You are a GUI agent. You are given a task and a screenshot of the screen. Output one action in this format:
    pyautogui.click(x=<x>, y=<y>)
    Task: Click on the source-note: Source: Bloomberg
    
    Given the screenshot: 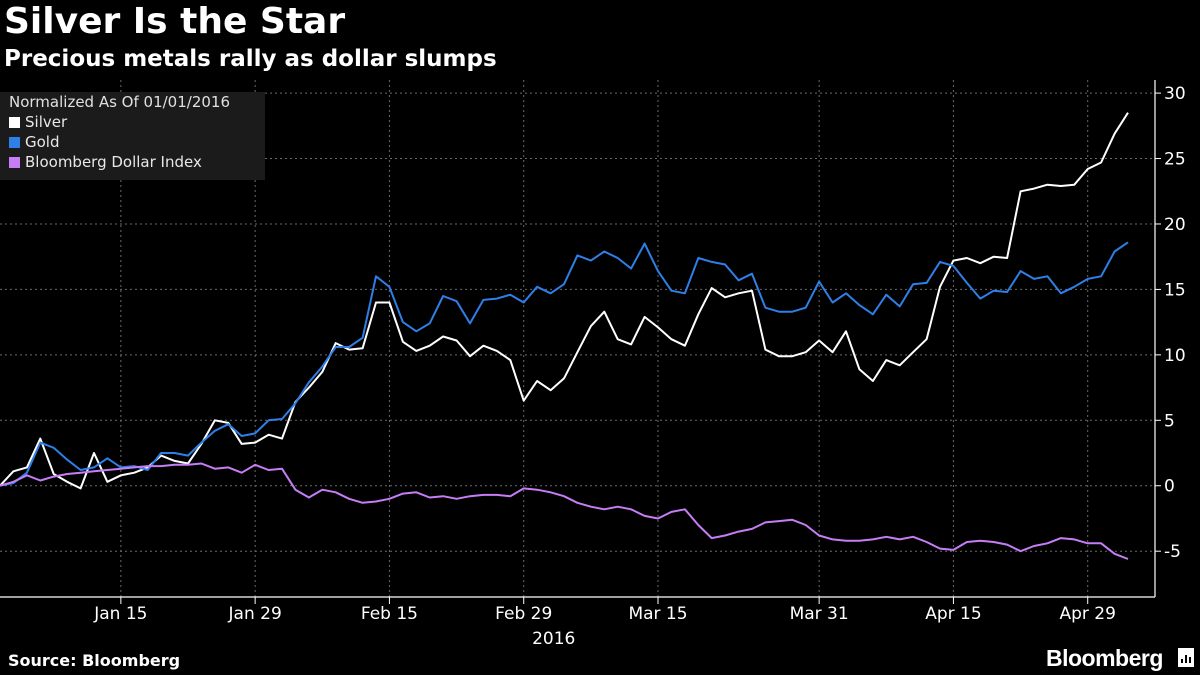 What is the action you would take?
    pyautogui.click(x=94, y=660)
    